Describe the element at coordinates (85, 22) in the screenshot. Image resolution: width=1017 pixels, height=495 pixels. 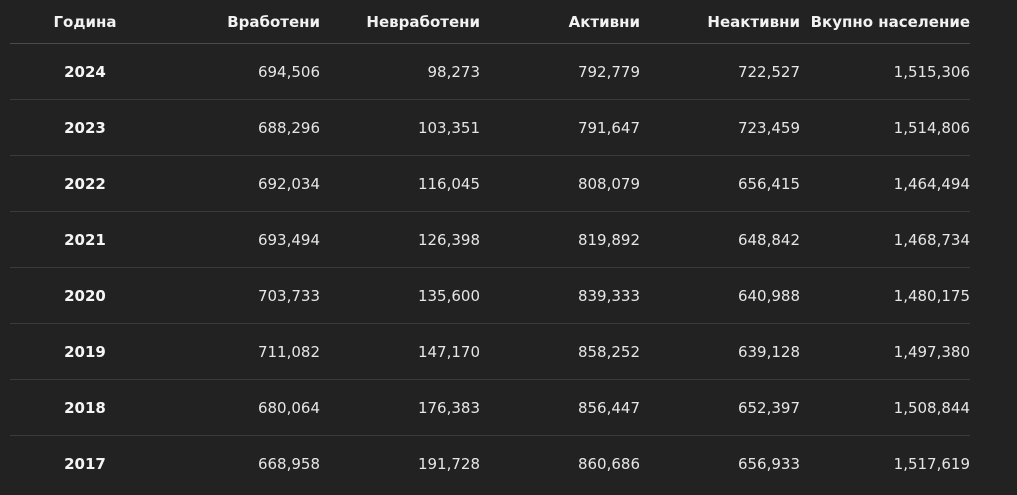
I see `column-header-year: Година` at that location.